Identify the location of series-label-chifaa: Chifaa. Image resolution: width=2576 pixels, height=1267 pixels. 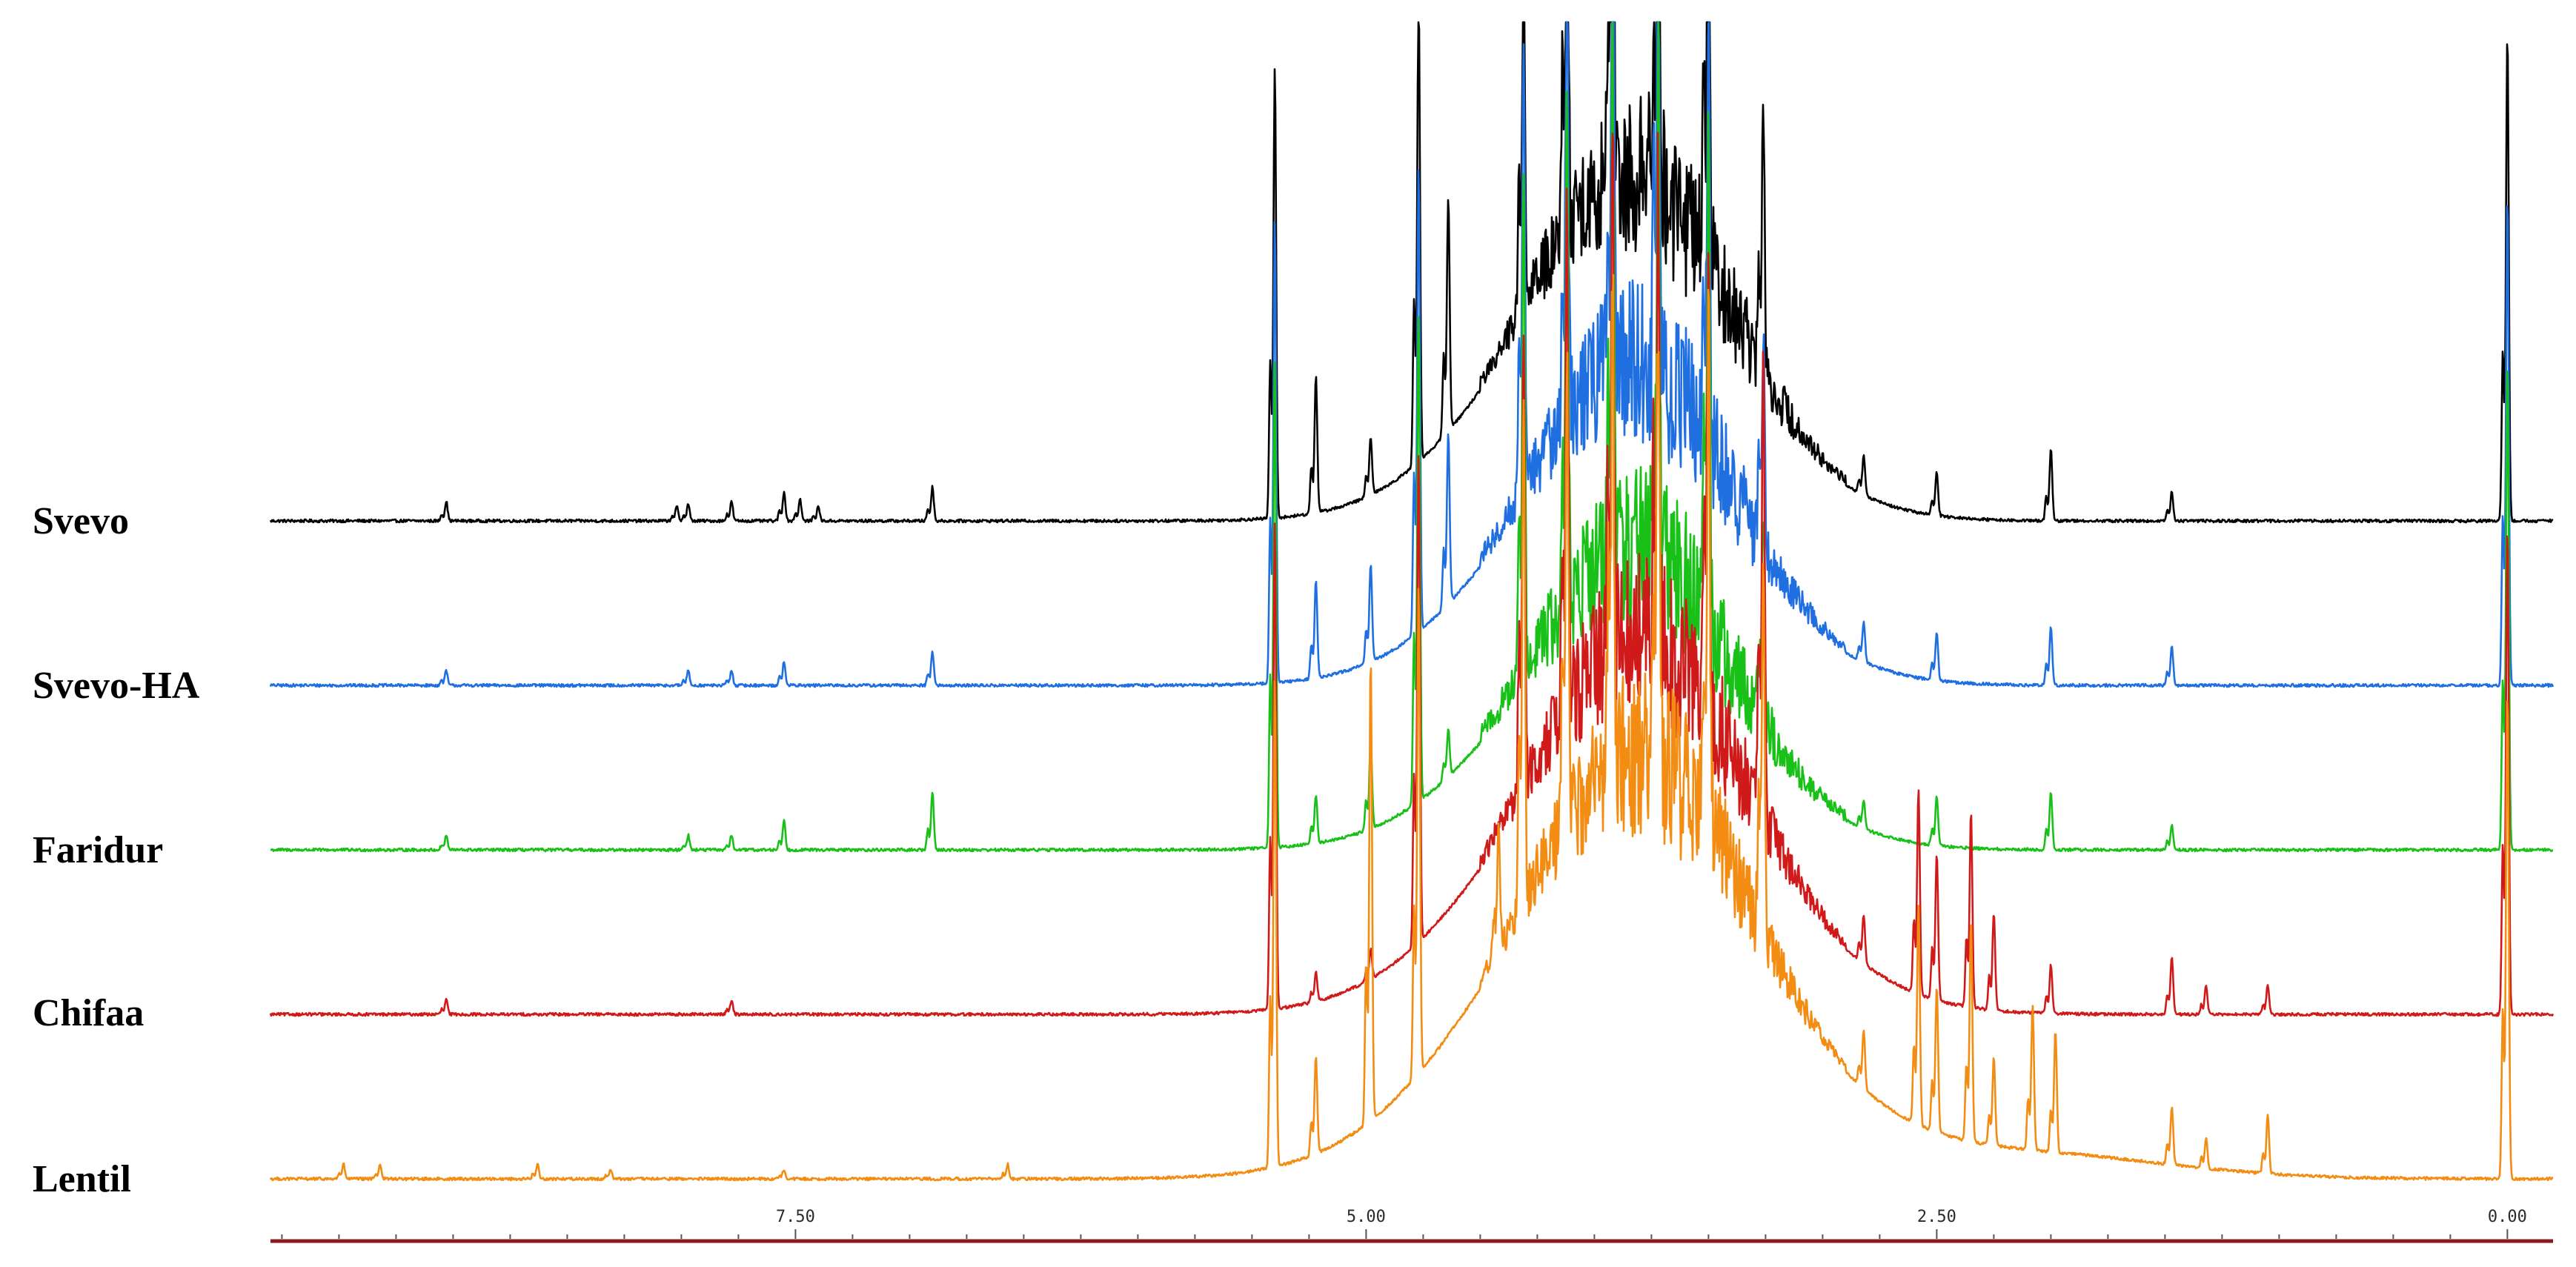
(88, 1013).